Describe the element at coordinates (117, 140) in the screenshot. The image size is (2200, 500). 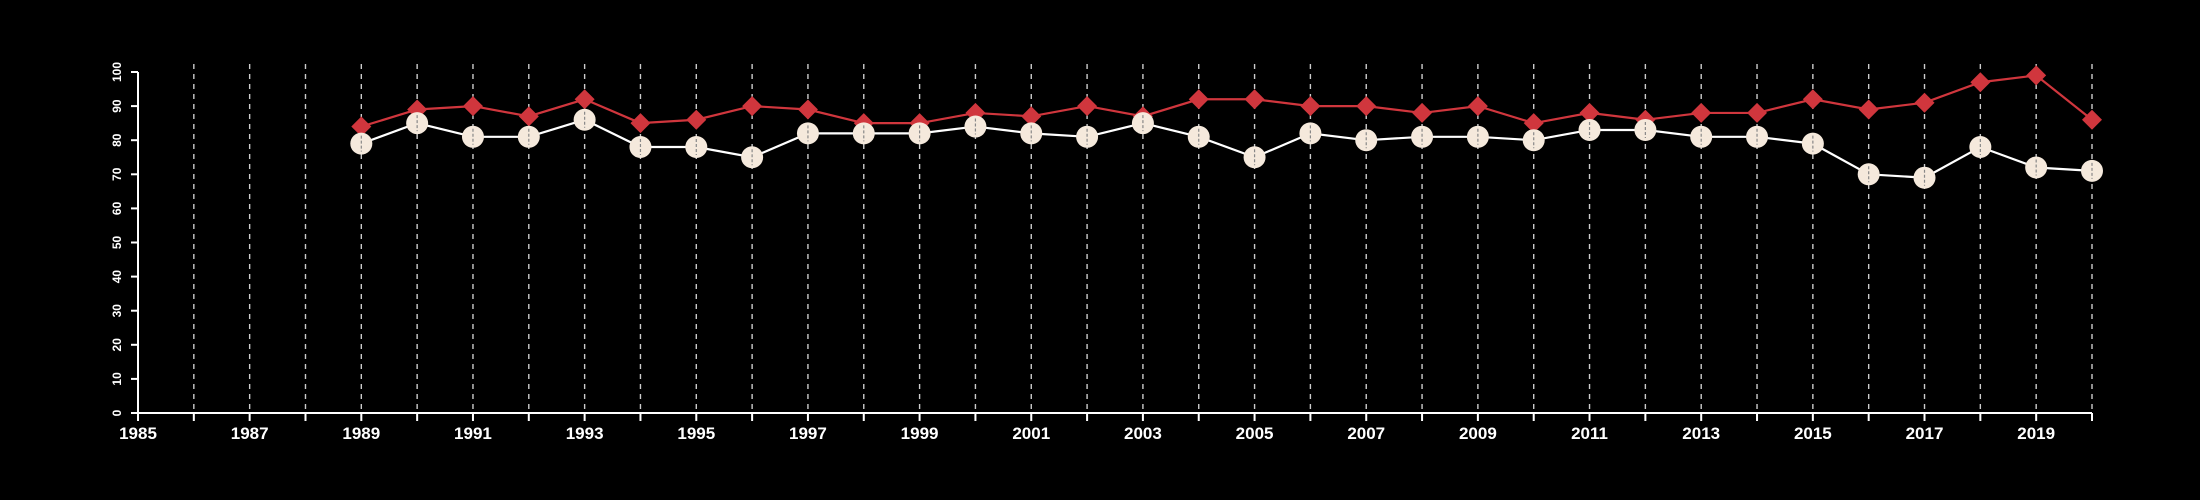
I see `y-tick-label: 80` at that location.